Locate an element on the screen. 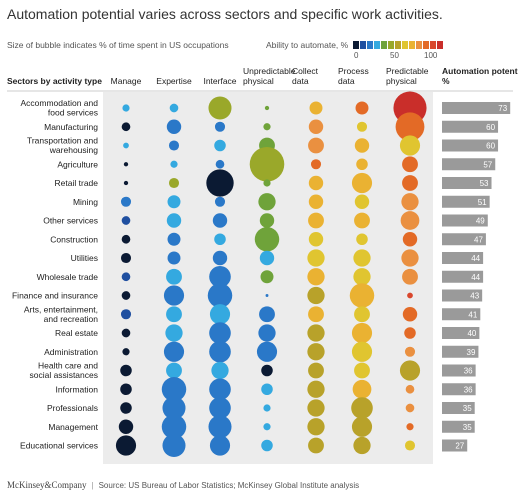 Image resolution: width=518 pixels, height=496 pixels. column-header: Process data is located at coordinates (353, 76).